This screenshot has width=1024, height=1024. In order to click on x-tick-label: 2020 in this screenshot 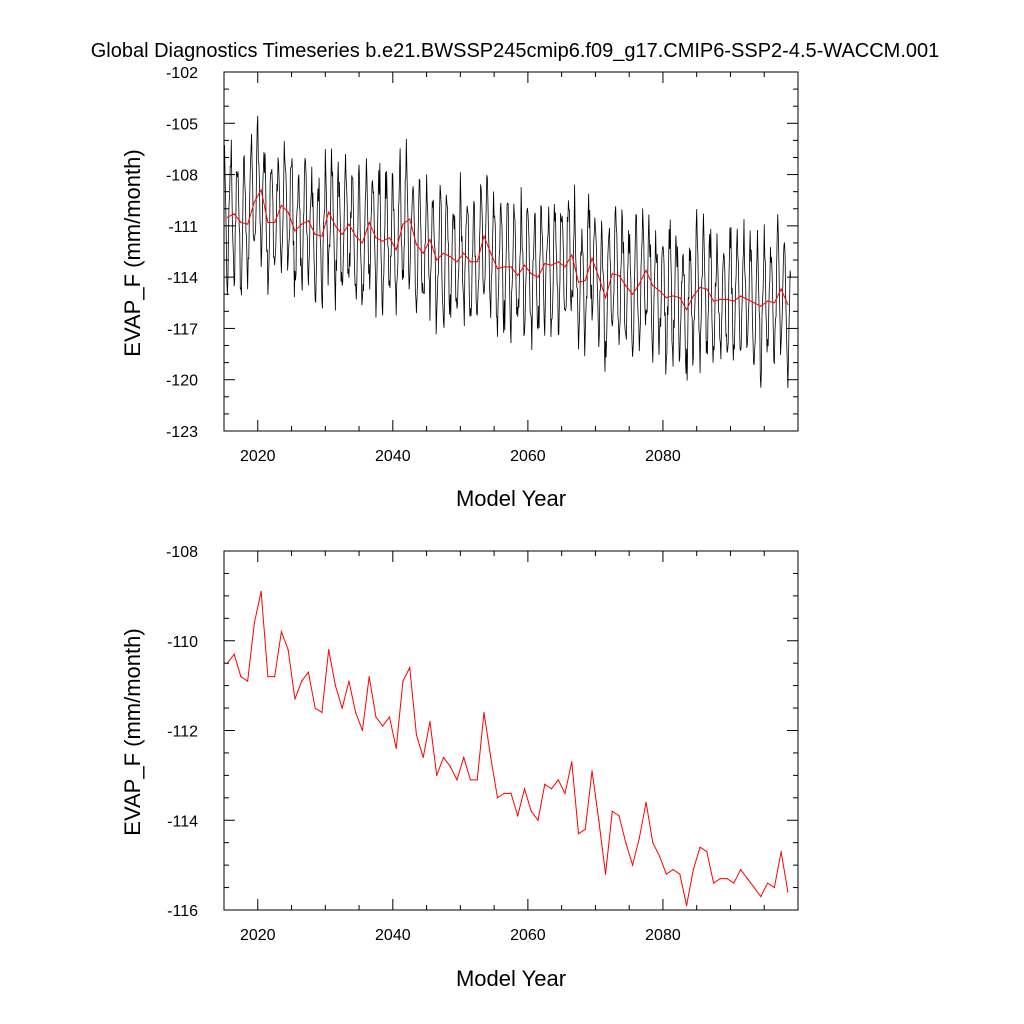, I will do `click(258, 456)`.